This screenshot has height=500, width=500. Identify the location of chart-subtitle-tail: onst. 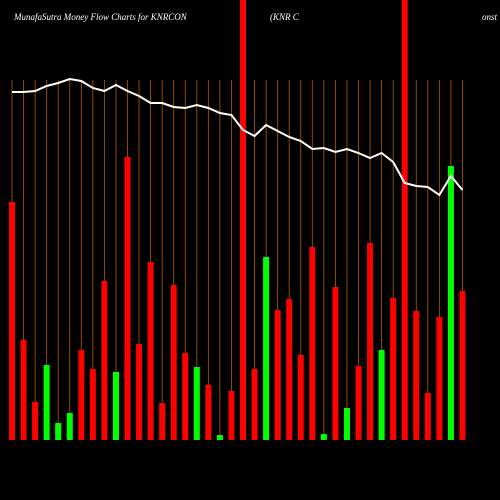
(490, 17).